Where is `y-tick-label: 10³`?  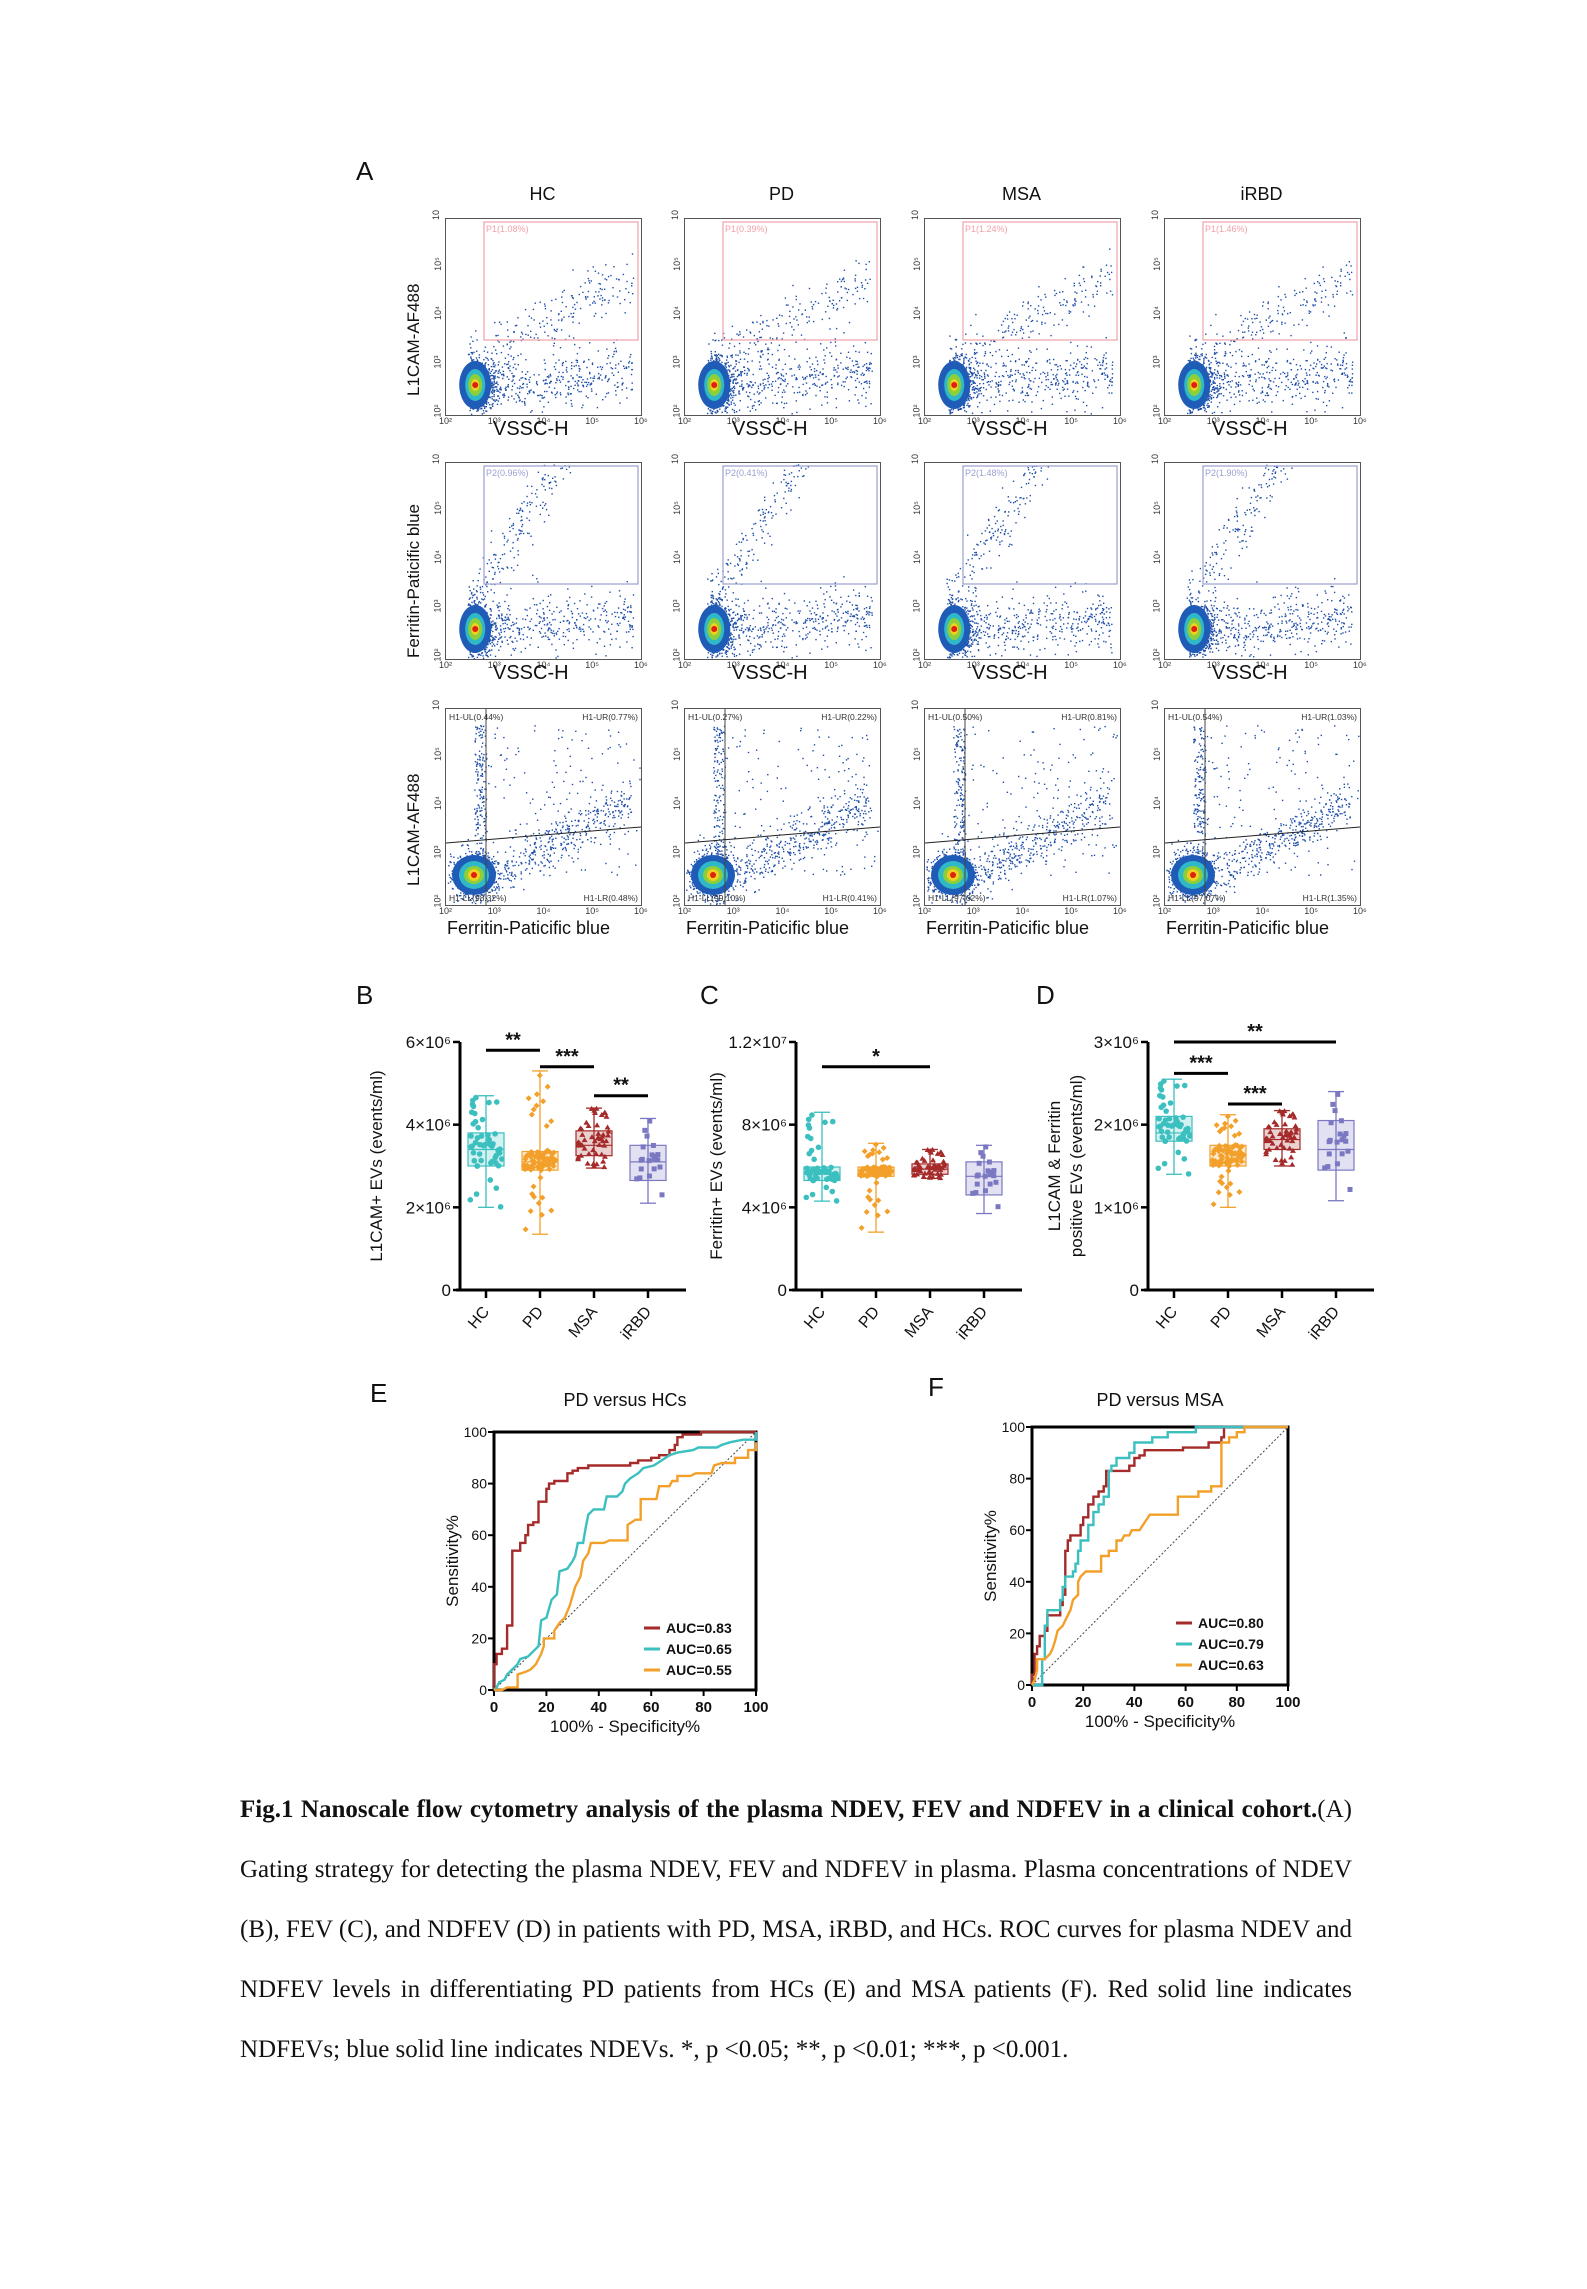 y-tick-label: 10³ is located at coordinates (916, 362).